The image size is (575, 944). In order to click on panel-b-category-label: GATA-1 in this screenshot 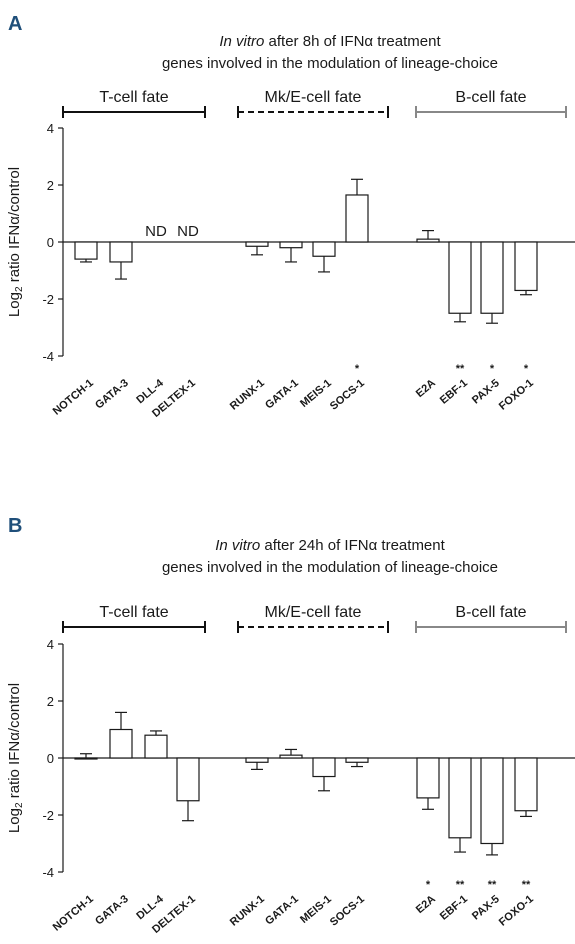, I will do `click(282, 910)`.